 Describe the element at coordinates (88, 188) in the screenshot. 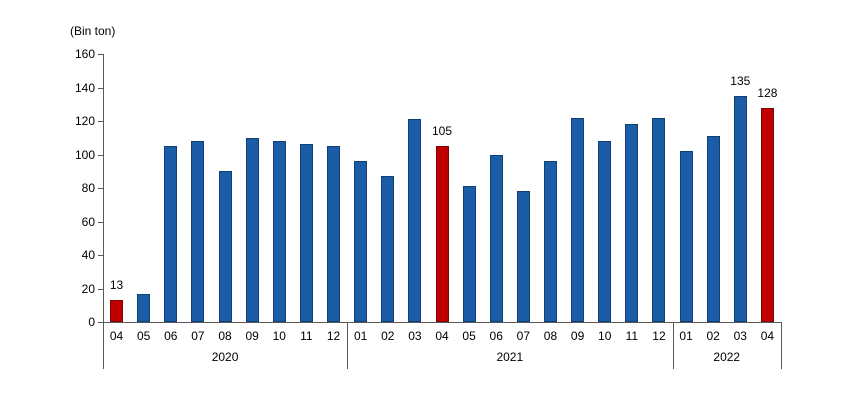

I see `y-axis-tick-label: 80` at that location.